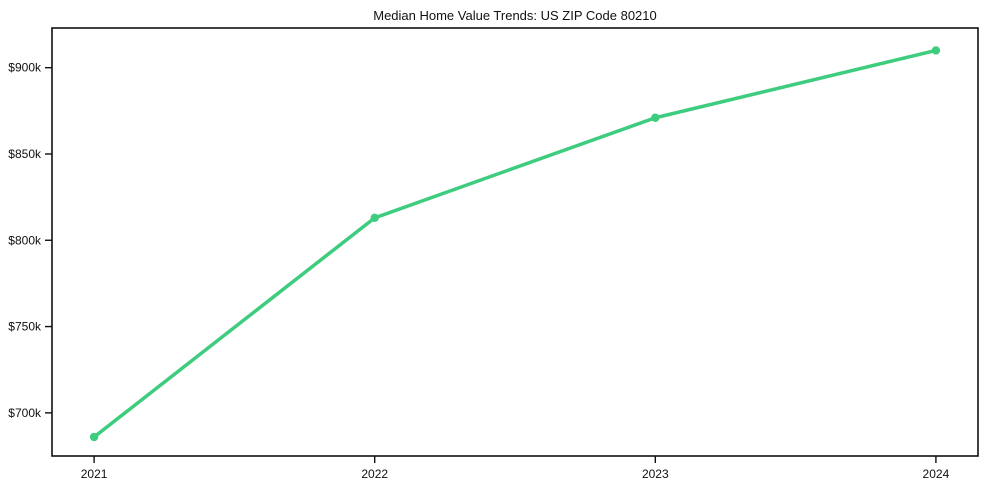  What do you see at coordinates (374, 474) in the screenshot?
I see `x-tick-label: 2022` at bounding box center [374, 474].